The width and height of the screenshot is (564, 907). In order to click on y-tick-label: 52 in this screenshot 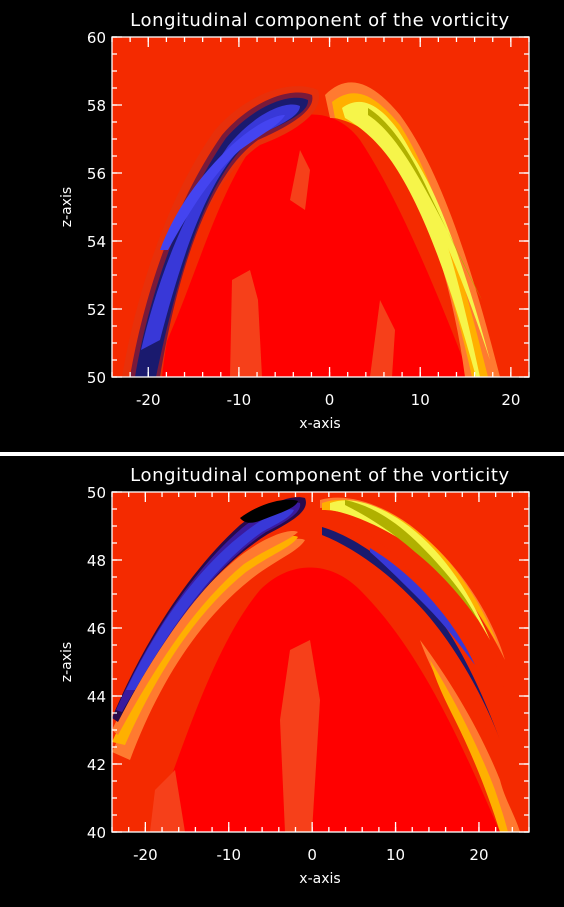, I will do `click(96, 310)`.